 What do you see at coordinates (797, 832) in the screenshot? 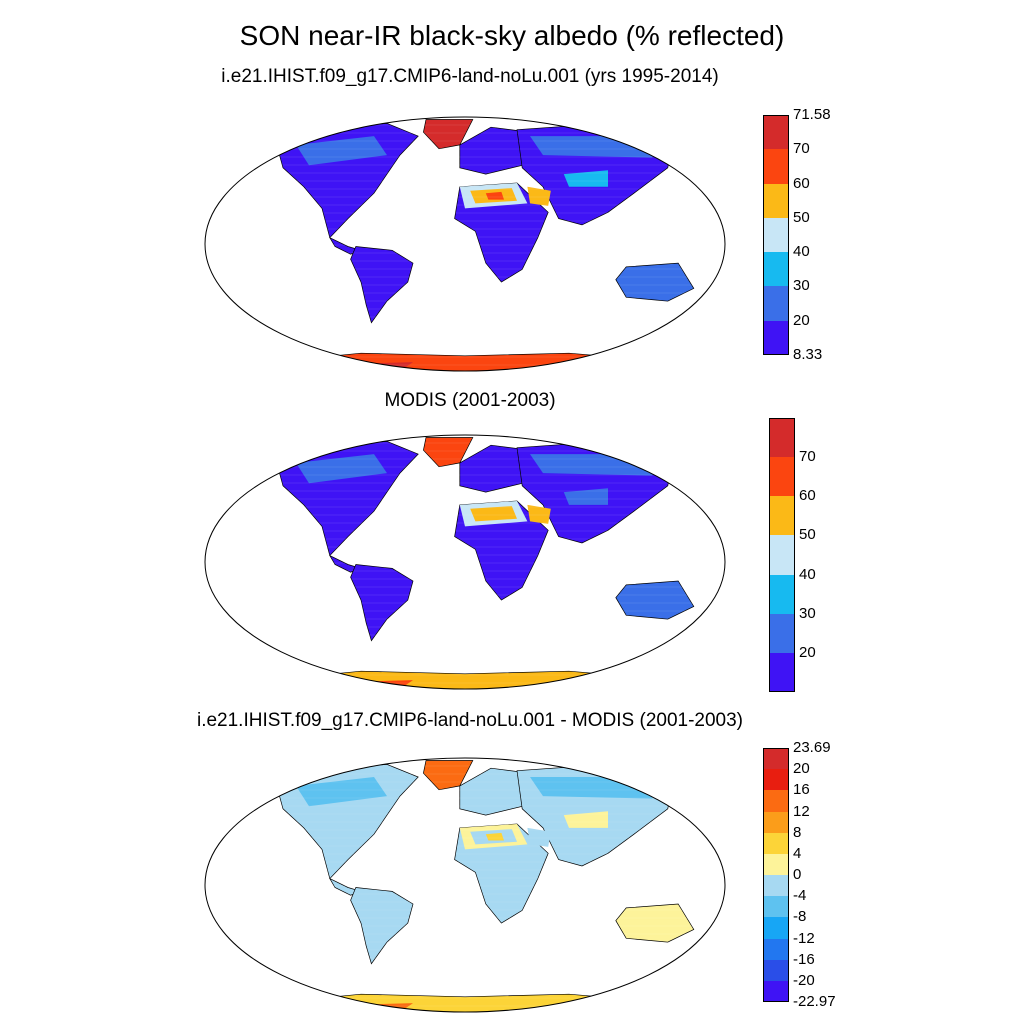
I see `colorbar-label: 8` at bounding box center [797, 832].